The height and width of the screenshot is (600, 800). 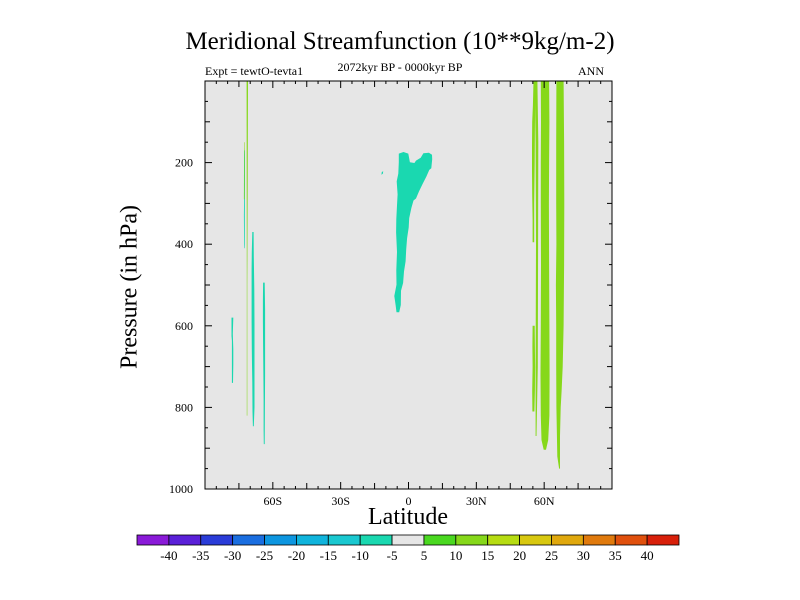 What do you see at coordinates (340, 501) in the screenshot?
I see `x-tick-label: 30S` at bounding box center [340, 501].